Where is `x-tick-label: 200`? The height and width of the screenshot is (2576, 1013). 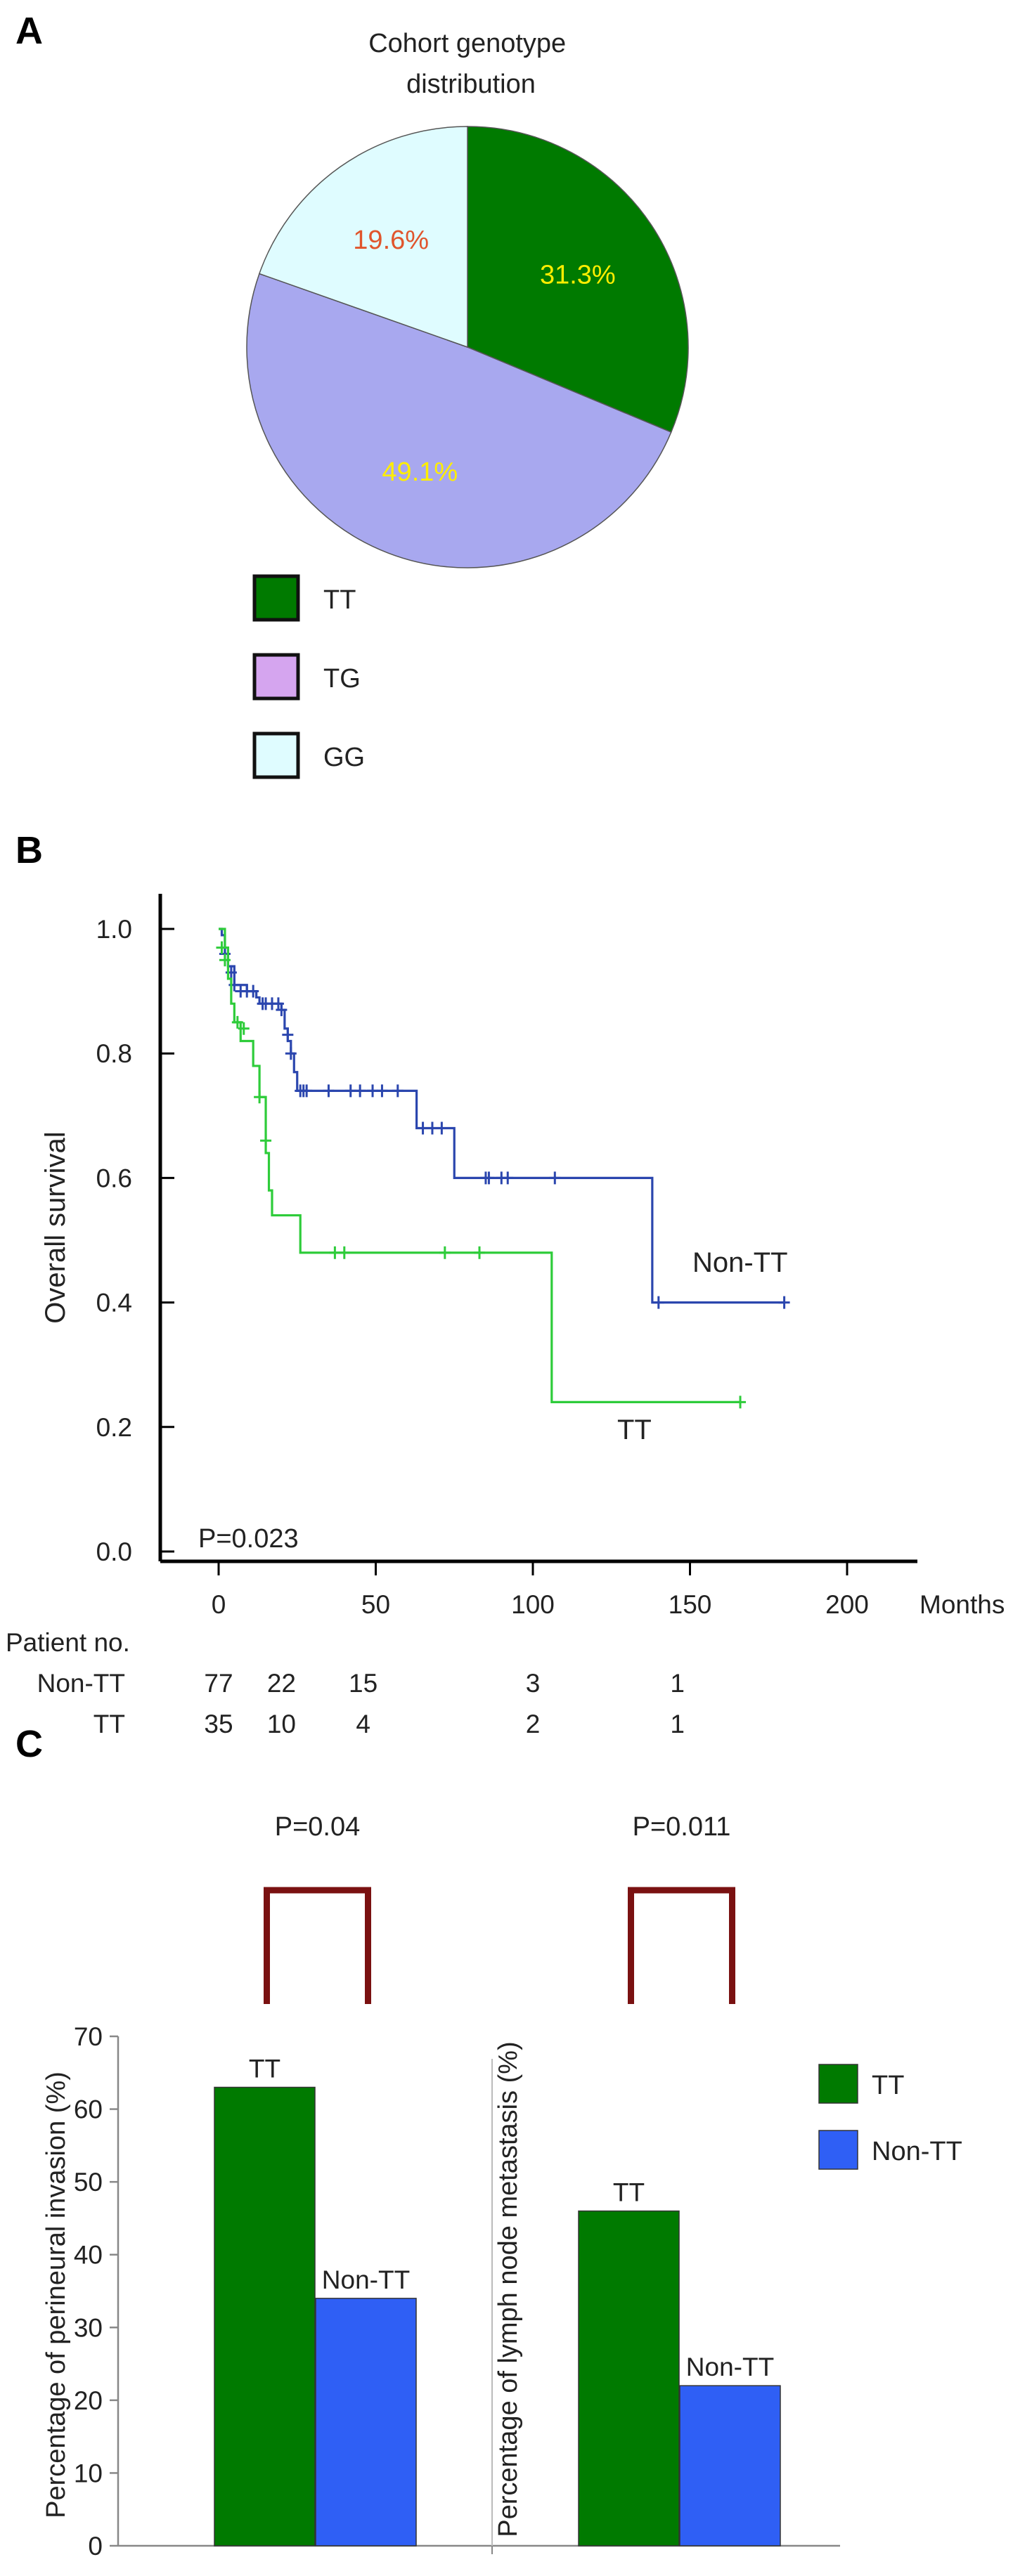 x-tick-label: 200 is located at coordinates (847, 1604).